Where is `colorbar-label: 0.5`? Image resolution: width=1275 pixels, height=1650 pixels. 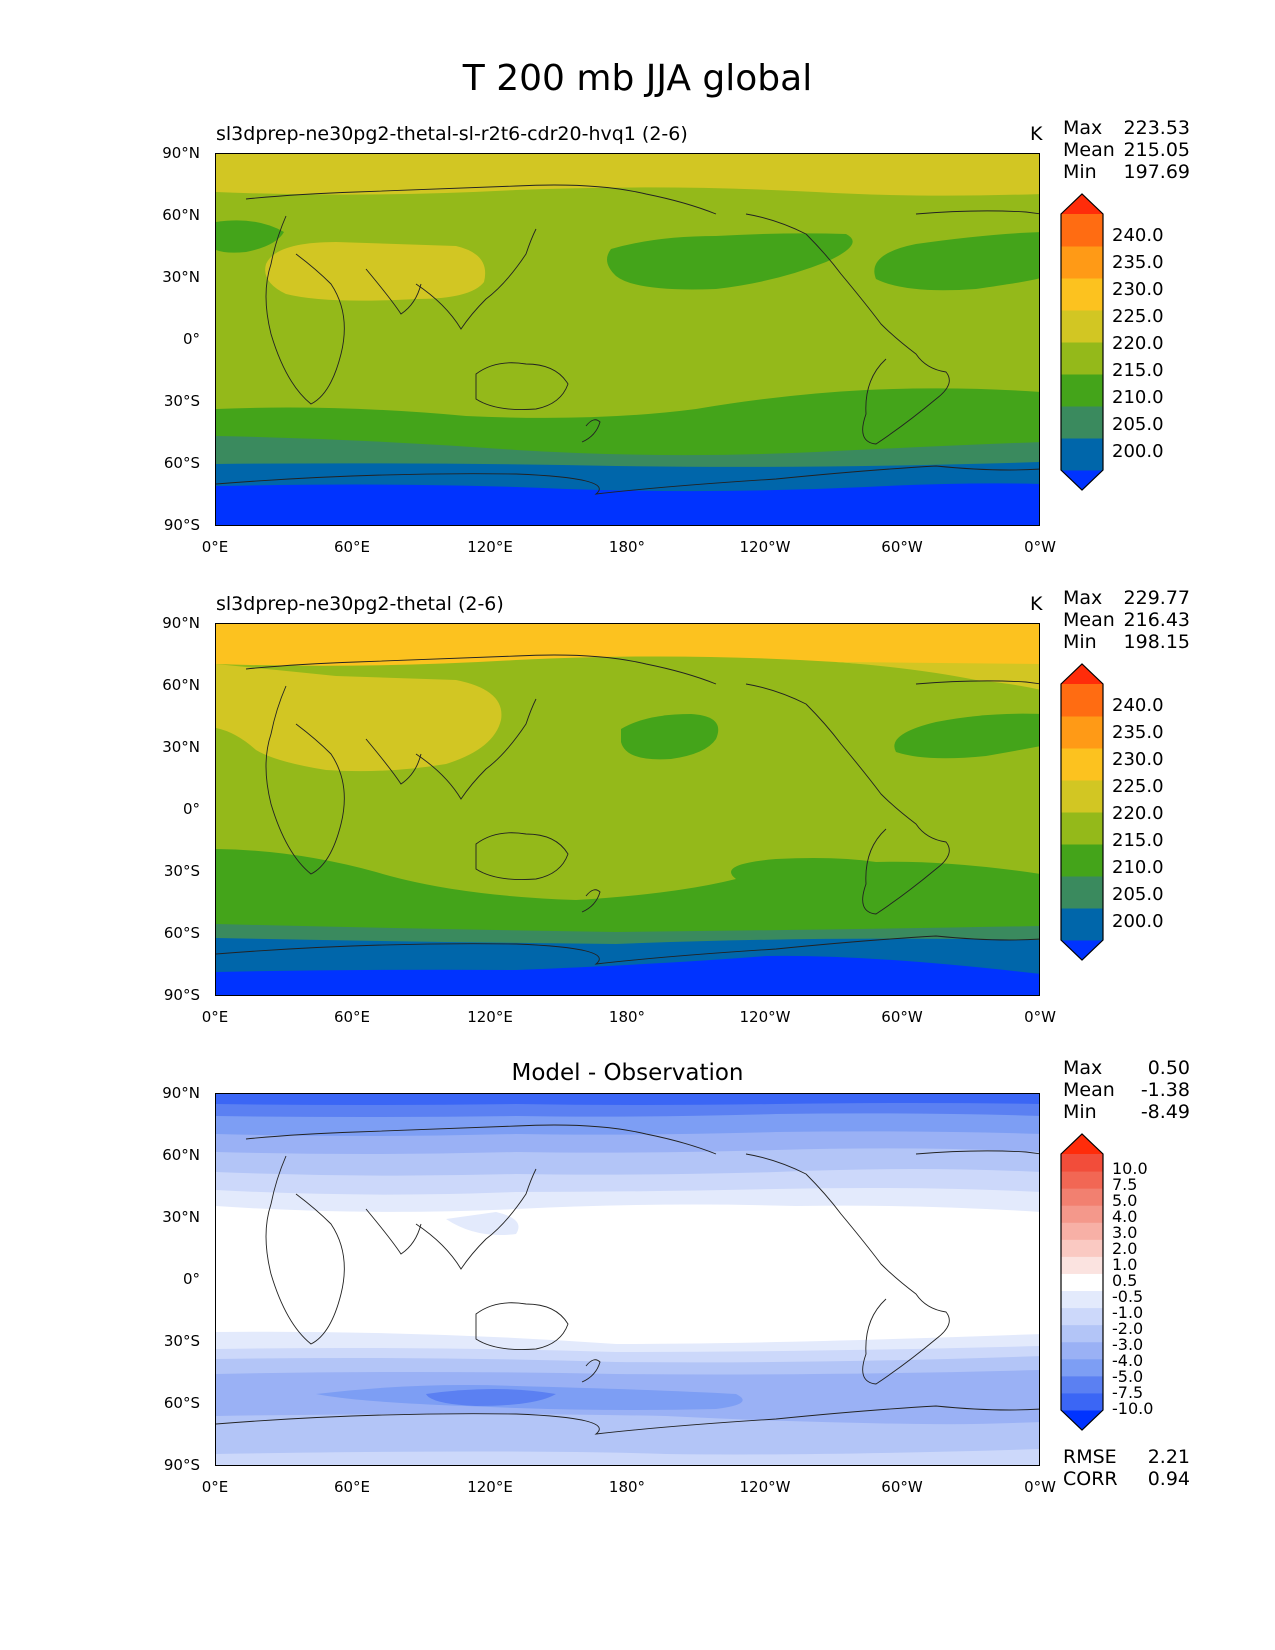
colorbar-label: 0.5 is located at coordinates (1125, 1280).